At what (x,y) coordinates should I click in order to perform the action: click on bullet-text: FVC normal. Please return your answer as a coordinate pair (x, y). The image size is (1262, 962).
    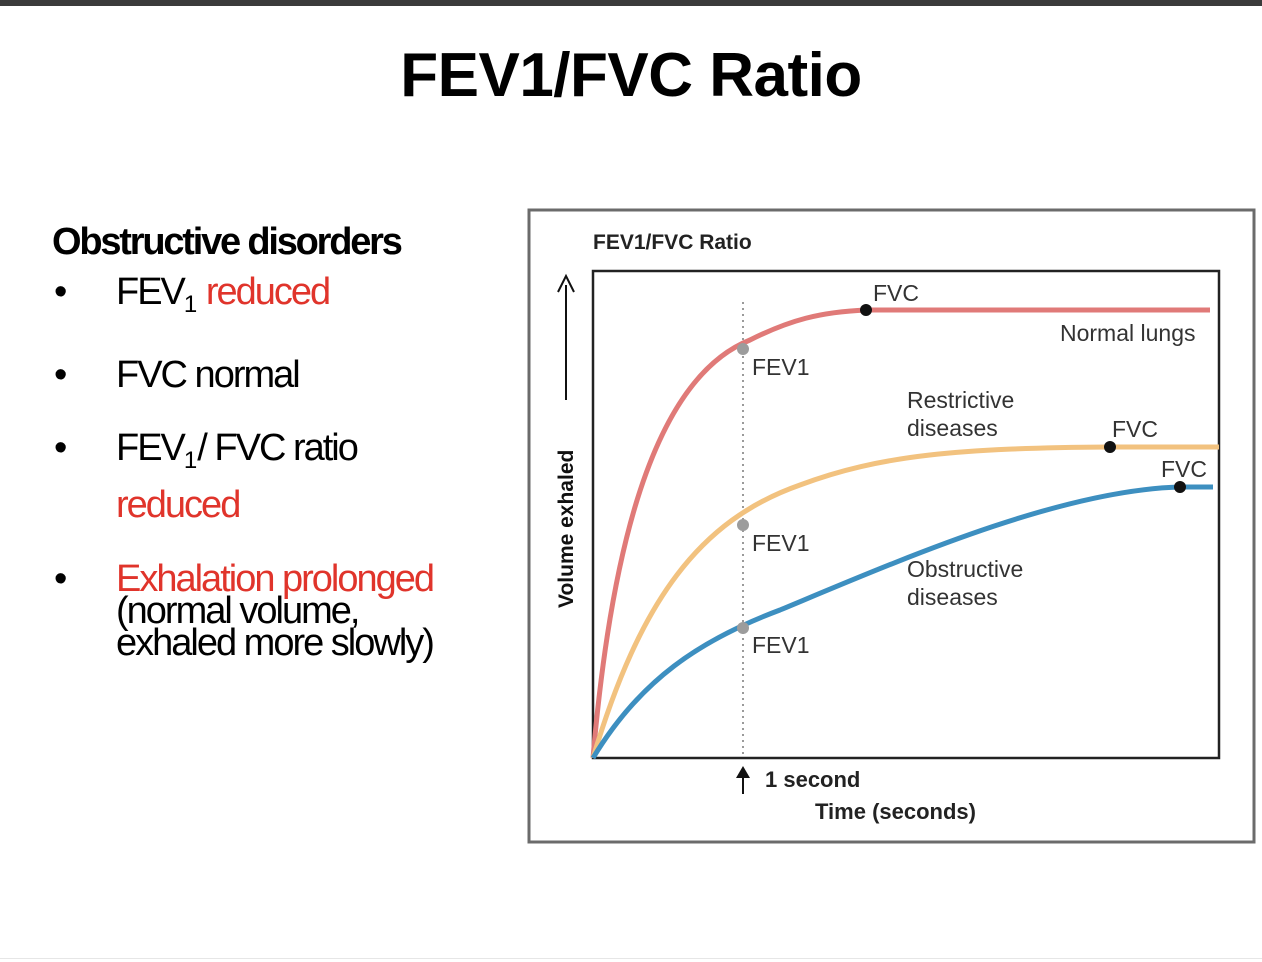
    Looking at the image, I should click on (208, 375).